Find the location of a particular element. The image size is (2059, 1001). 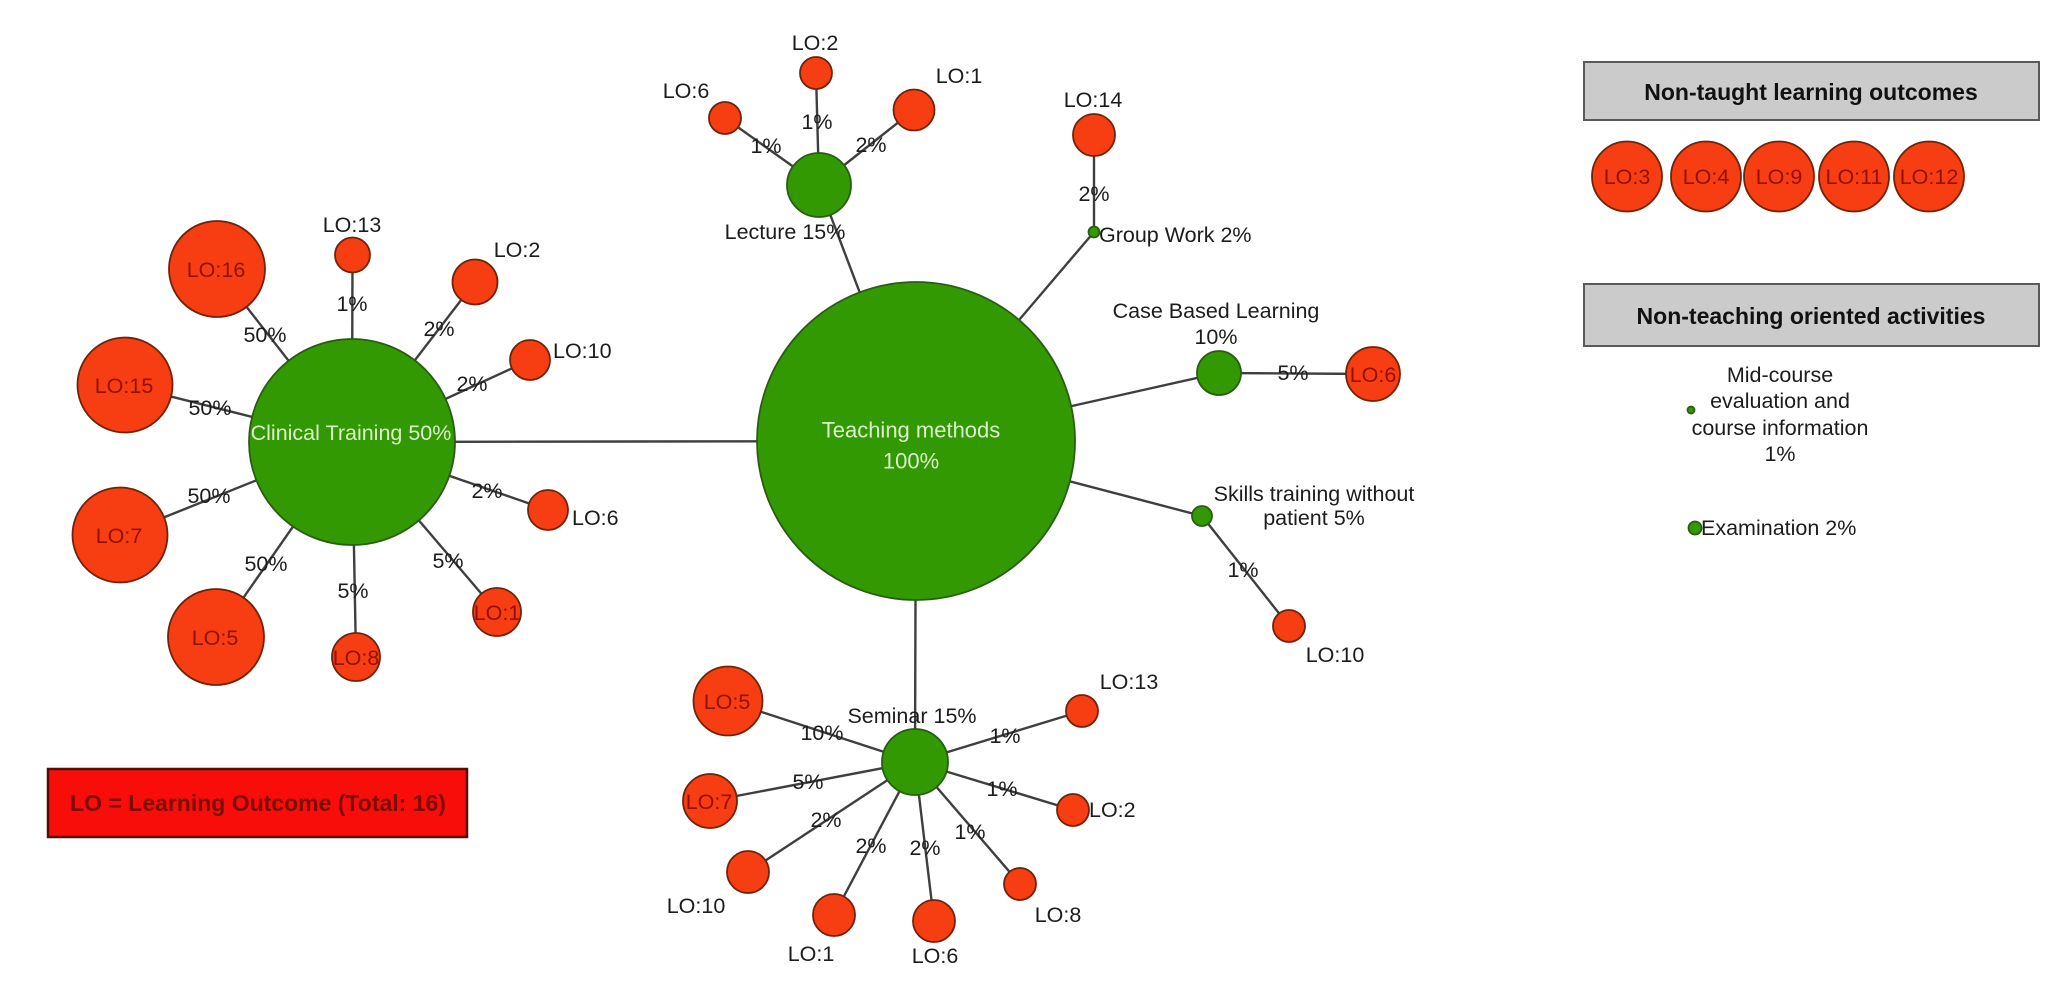

svg-text: Case Based Learning is located at coordinates (1216, 311).